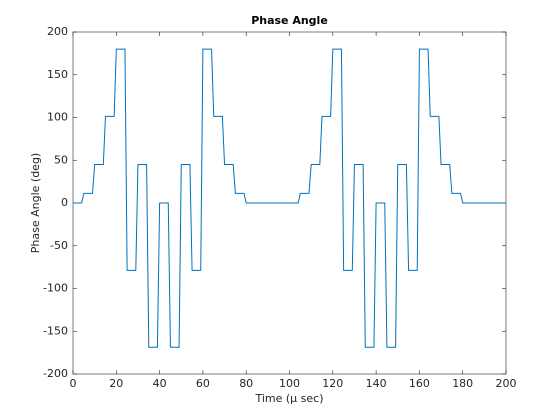 Image resolution: width=560 pixels, height=420 pixels. I want to click on y-tick-label: -200, so click(55, 373).